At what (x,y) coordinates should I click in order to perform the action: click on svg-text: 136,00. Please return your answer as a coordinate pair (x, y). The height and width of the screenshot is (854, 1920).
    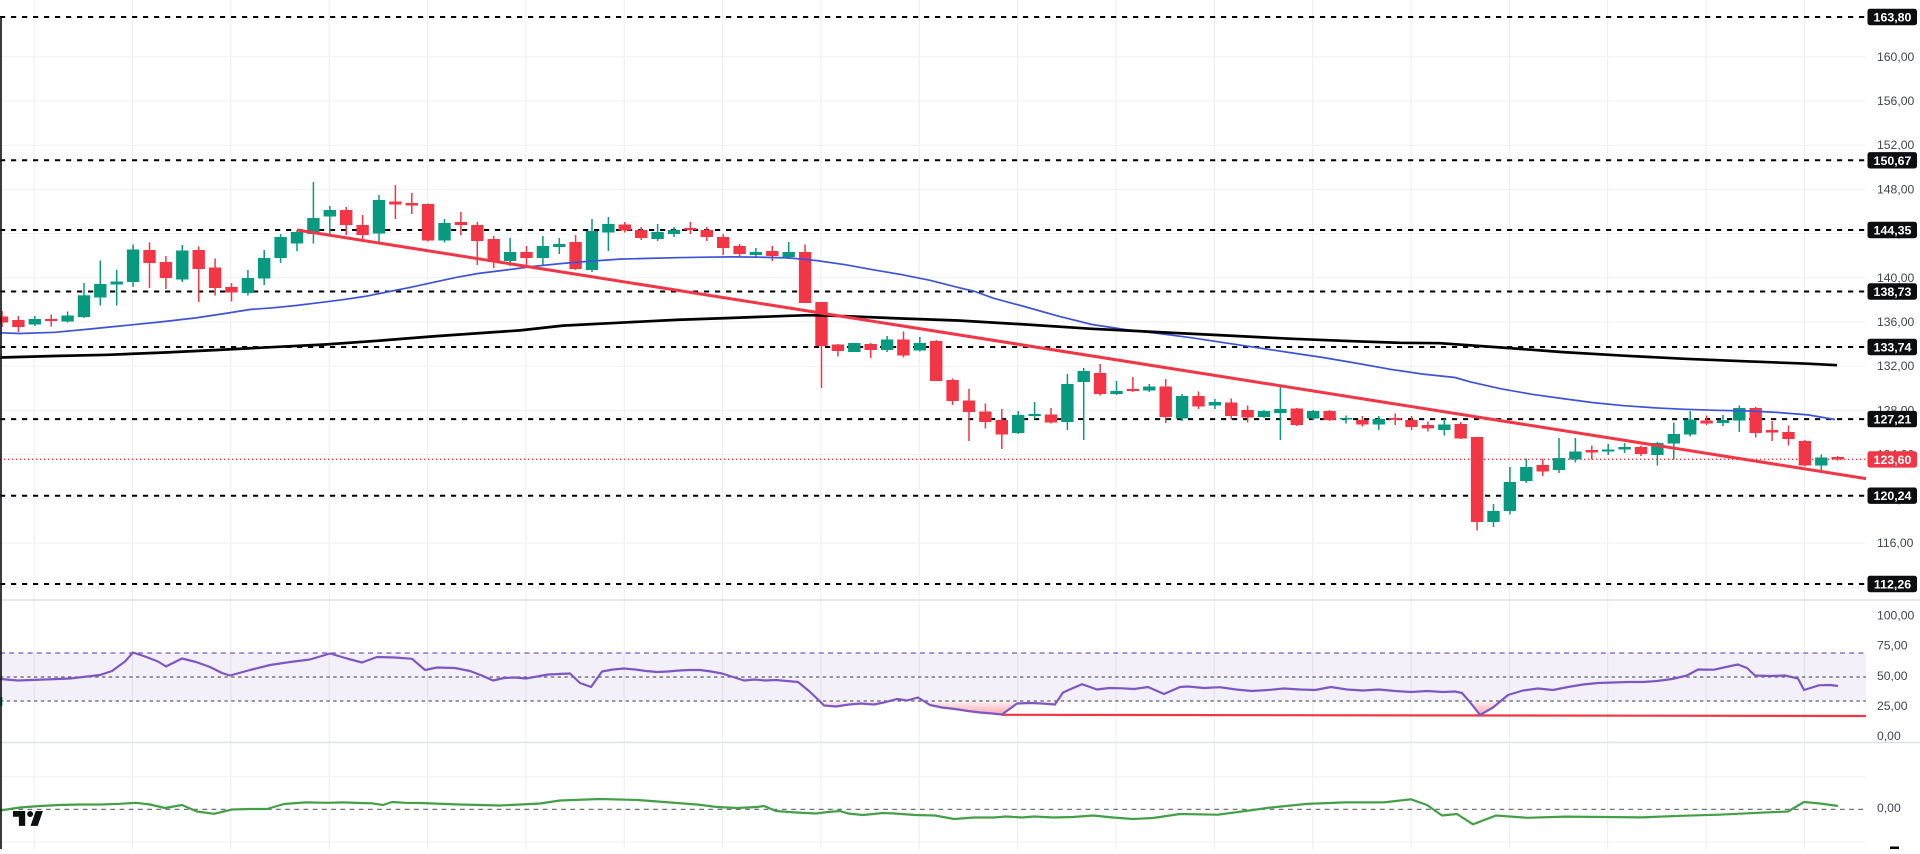
    Looking at the image, I should click on (1895, 322).